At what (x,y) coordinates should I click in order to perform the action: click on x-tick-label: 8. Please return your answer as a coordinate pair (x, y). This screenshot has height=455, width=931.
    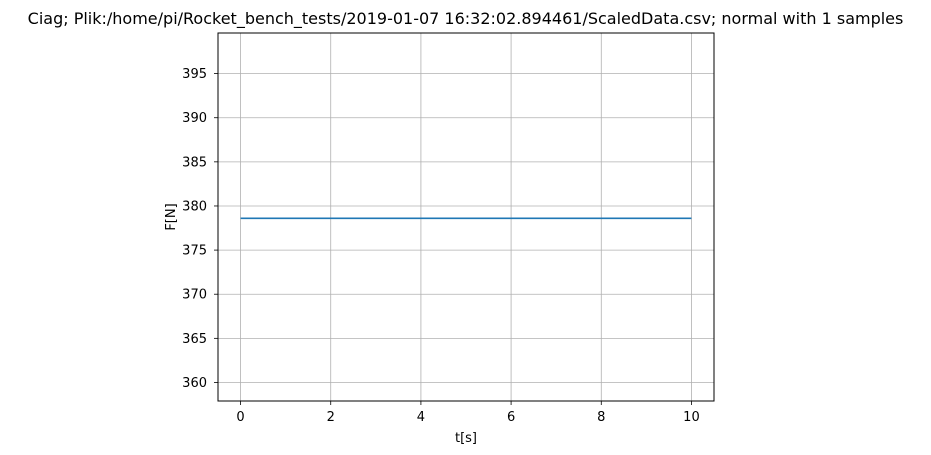
    Looking at the image, I should click on (601, 417).